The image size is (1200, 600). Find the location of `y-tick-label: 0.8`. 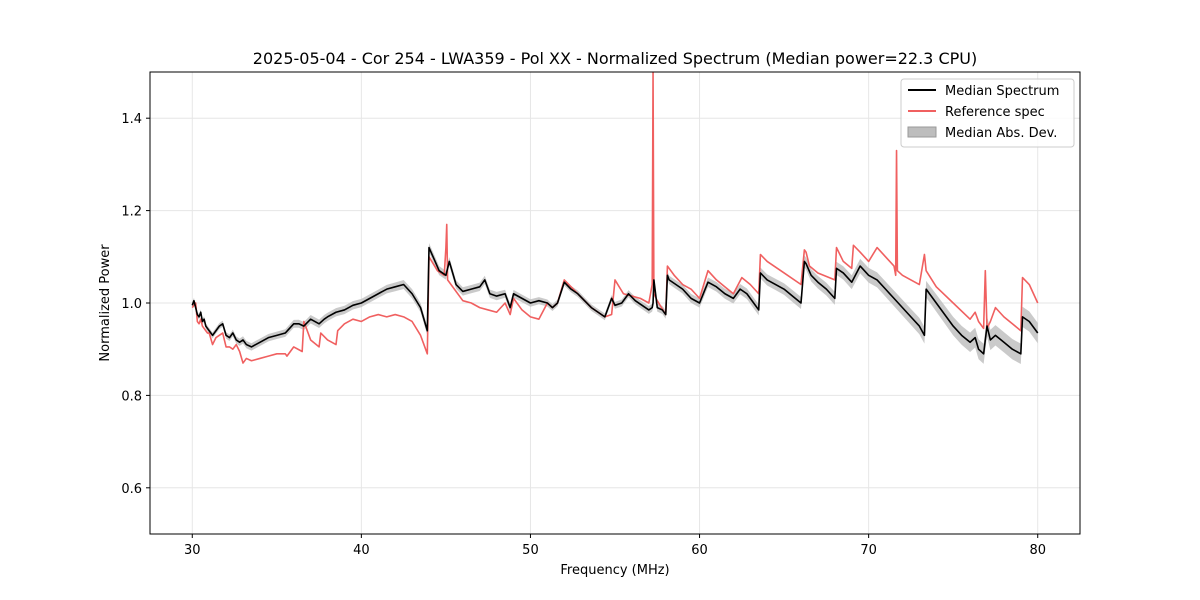

y-tick-label: 0.8 is located at coordinates (131, 396).